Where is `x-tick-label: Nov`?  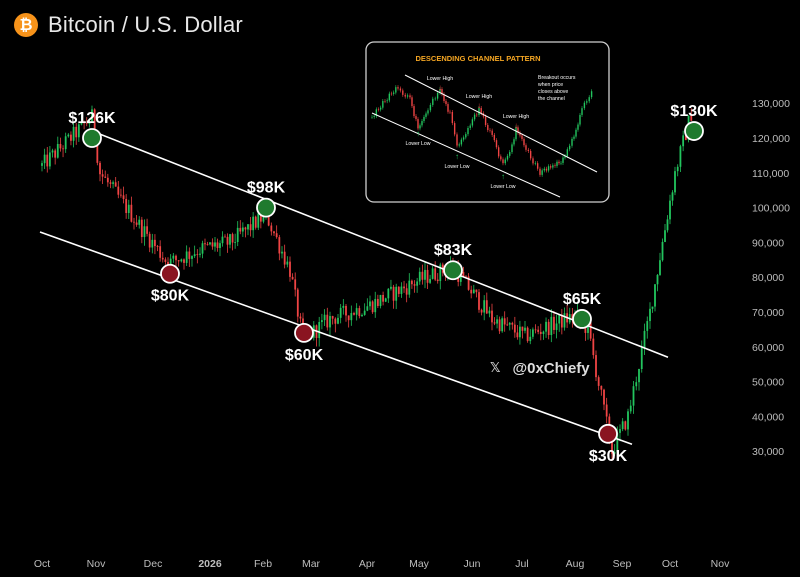 x-tick-label: Nov is located at coordinates (720, 564).